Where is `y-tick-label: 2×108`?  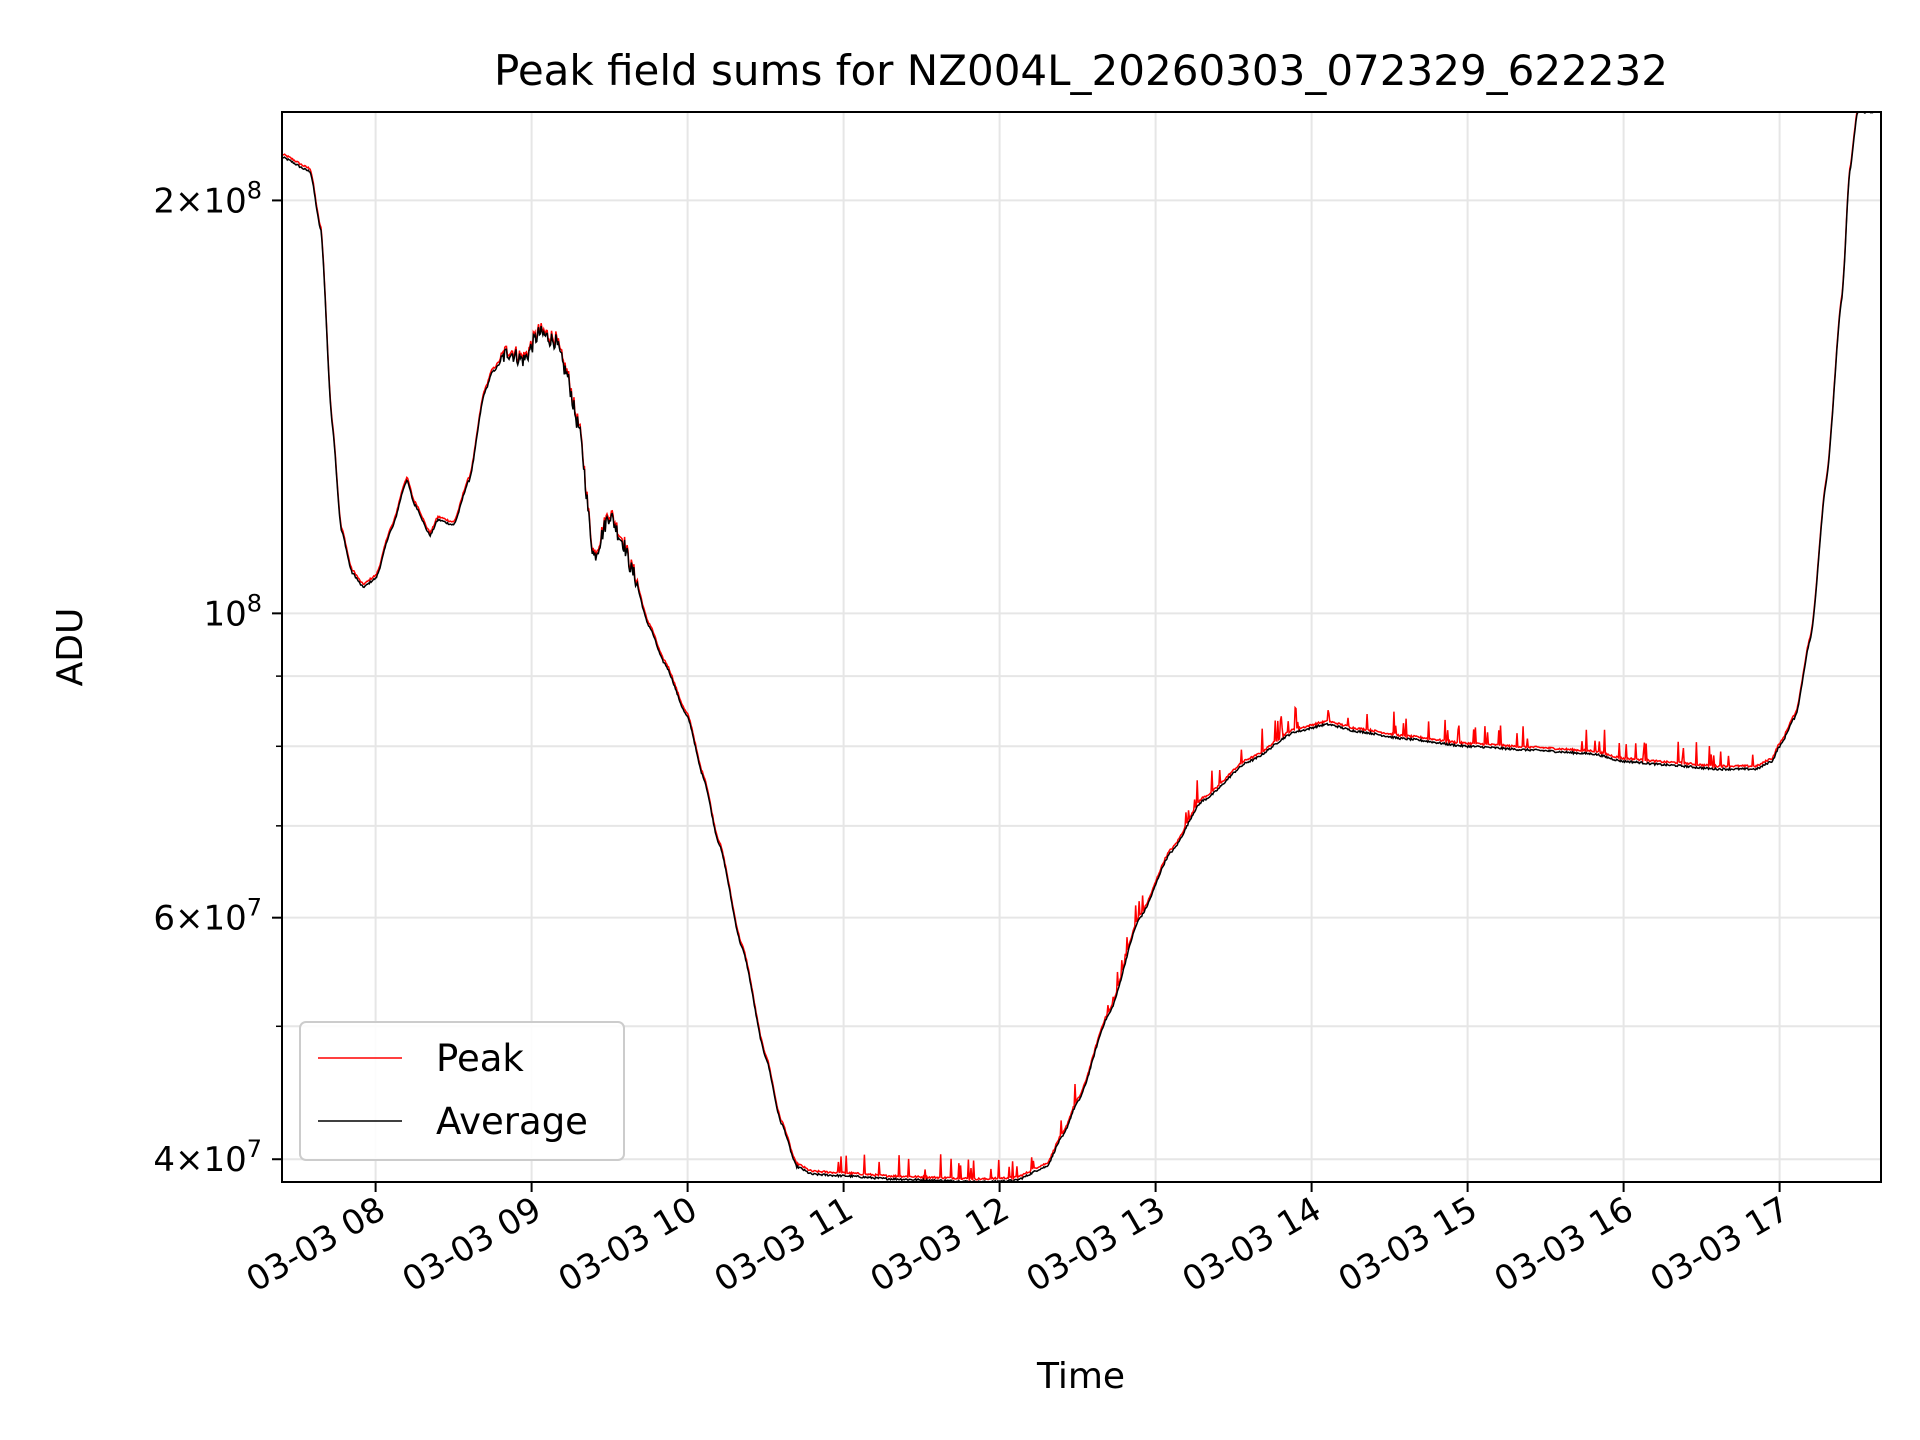 y-tick-label: 2×108 is located at coordinates (207, 198).